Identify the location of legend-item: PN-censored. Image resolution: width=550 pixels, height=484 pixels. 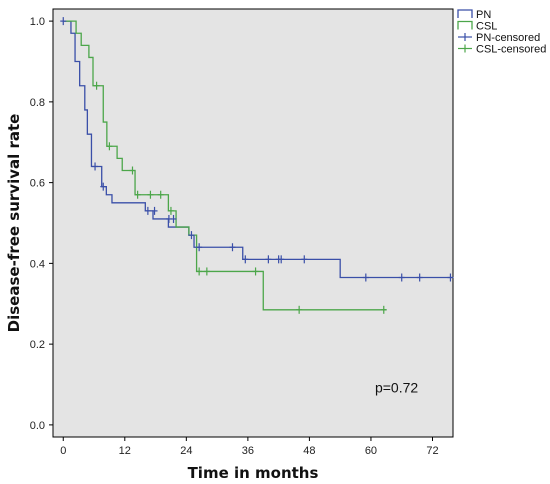
(499, 38).